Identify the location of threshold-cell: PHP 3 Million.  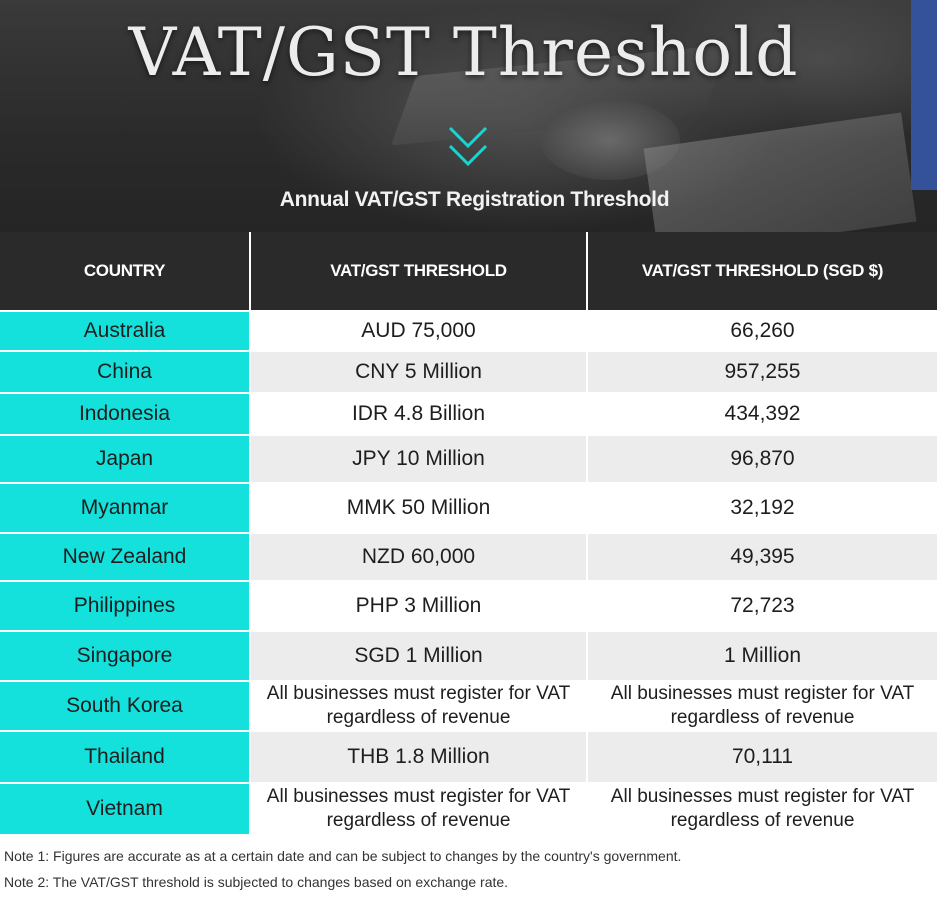
(417, 606).